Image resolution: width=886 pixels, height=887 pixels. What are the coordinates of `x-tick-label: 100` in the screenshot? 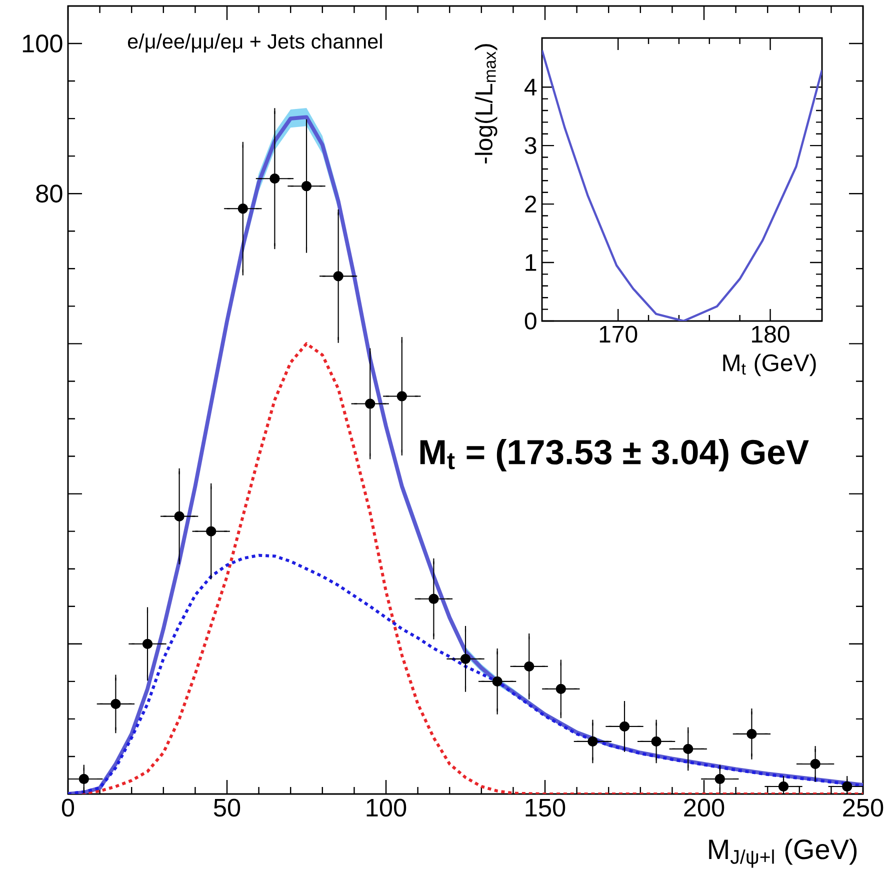 It's located at (386, 807).